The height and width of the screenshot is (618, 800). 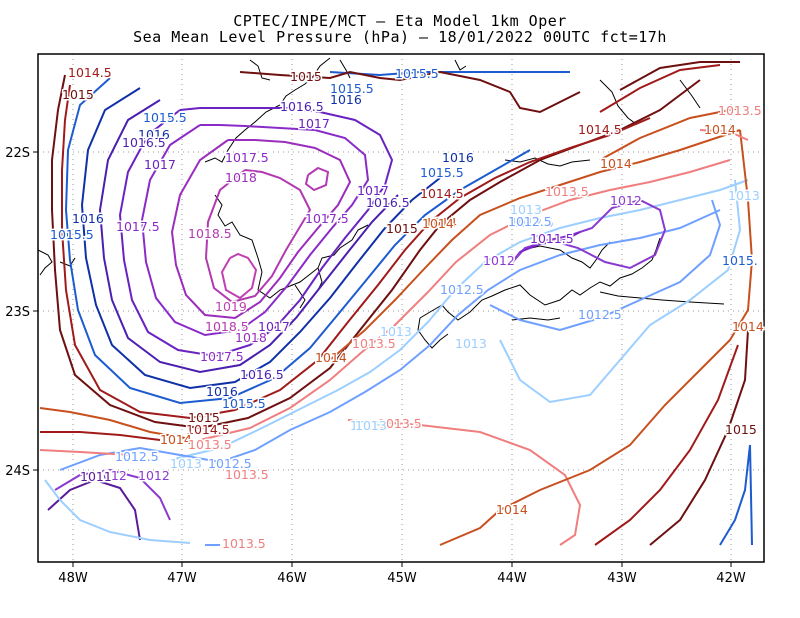 I want to click on isobar-1012-5-east, so click(x=605, y=265).